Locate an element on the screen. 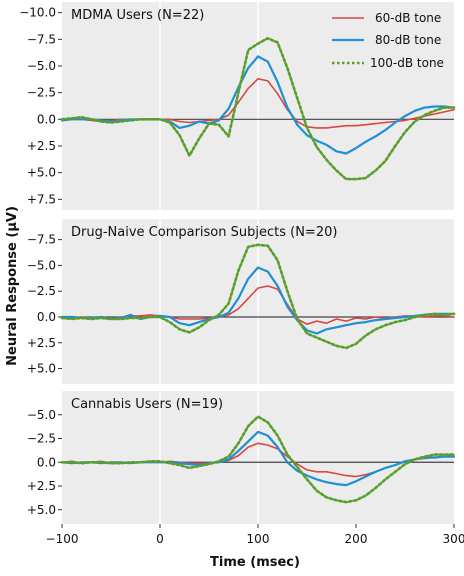  panel-title: MDMA Users (N=22) is located at coordinates (137, 15).